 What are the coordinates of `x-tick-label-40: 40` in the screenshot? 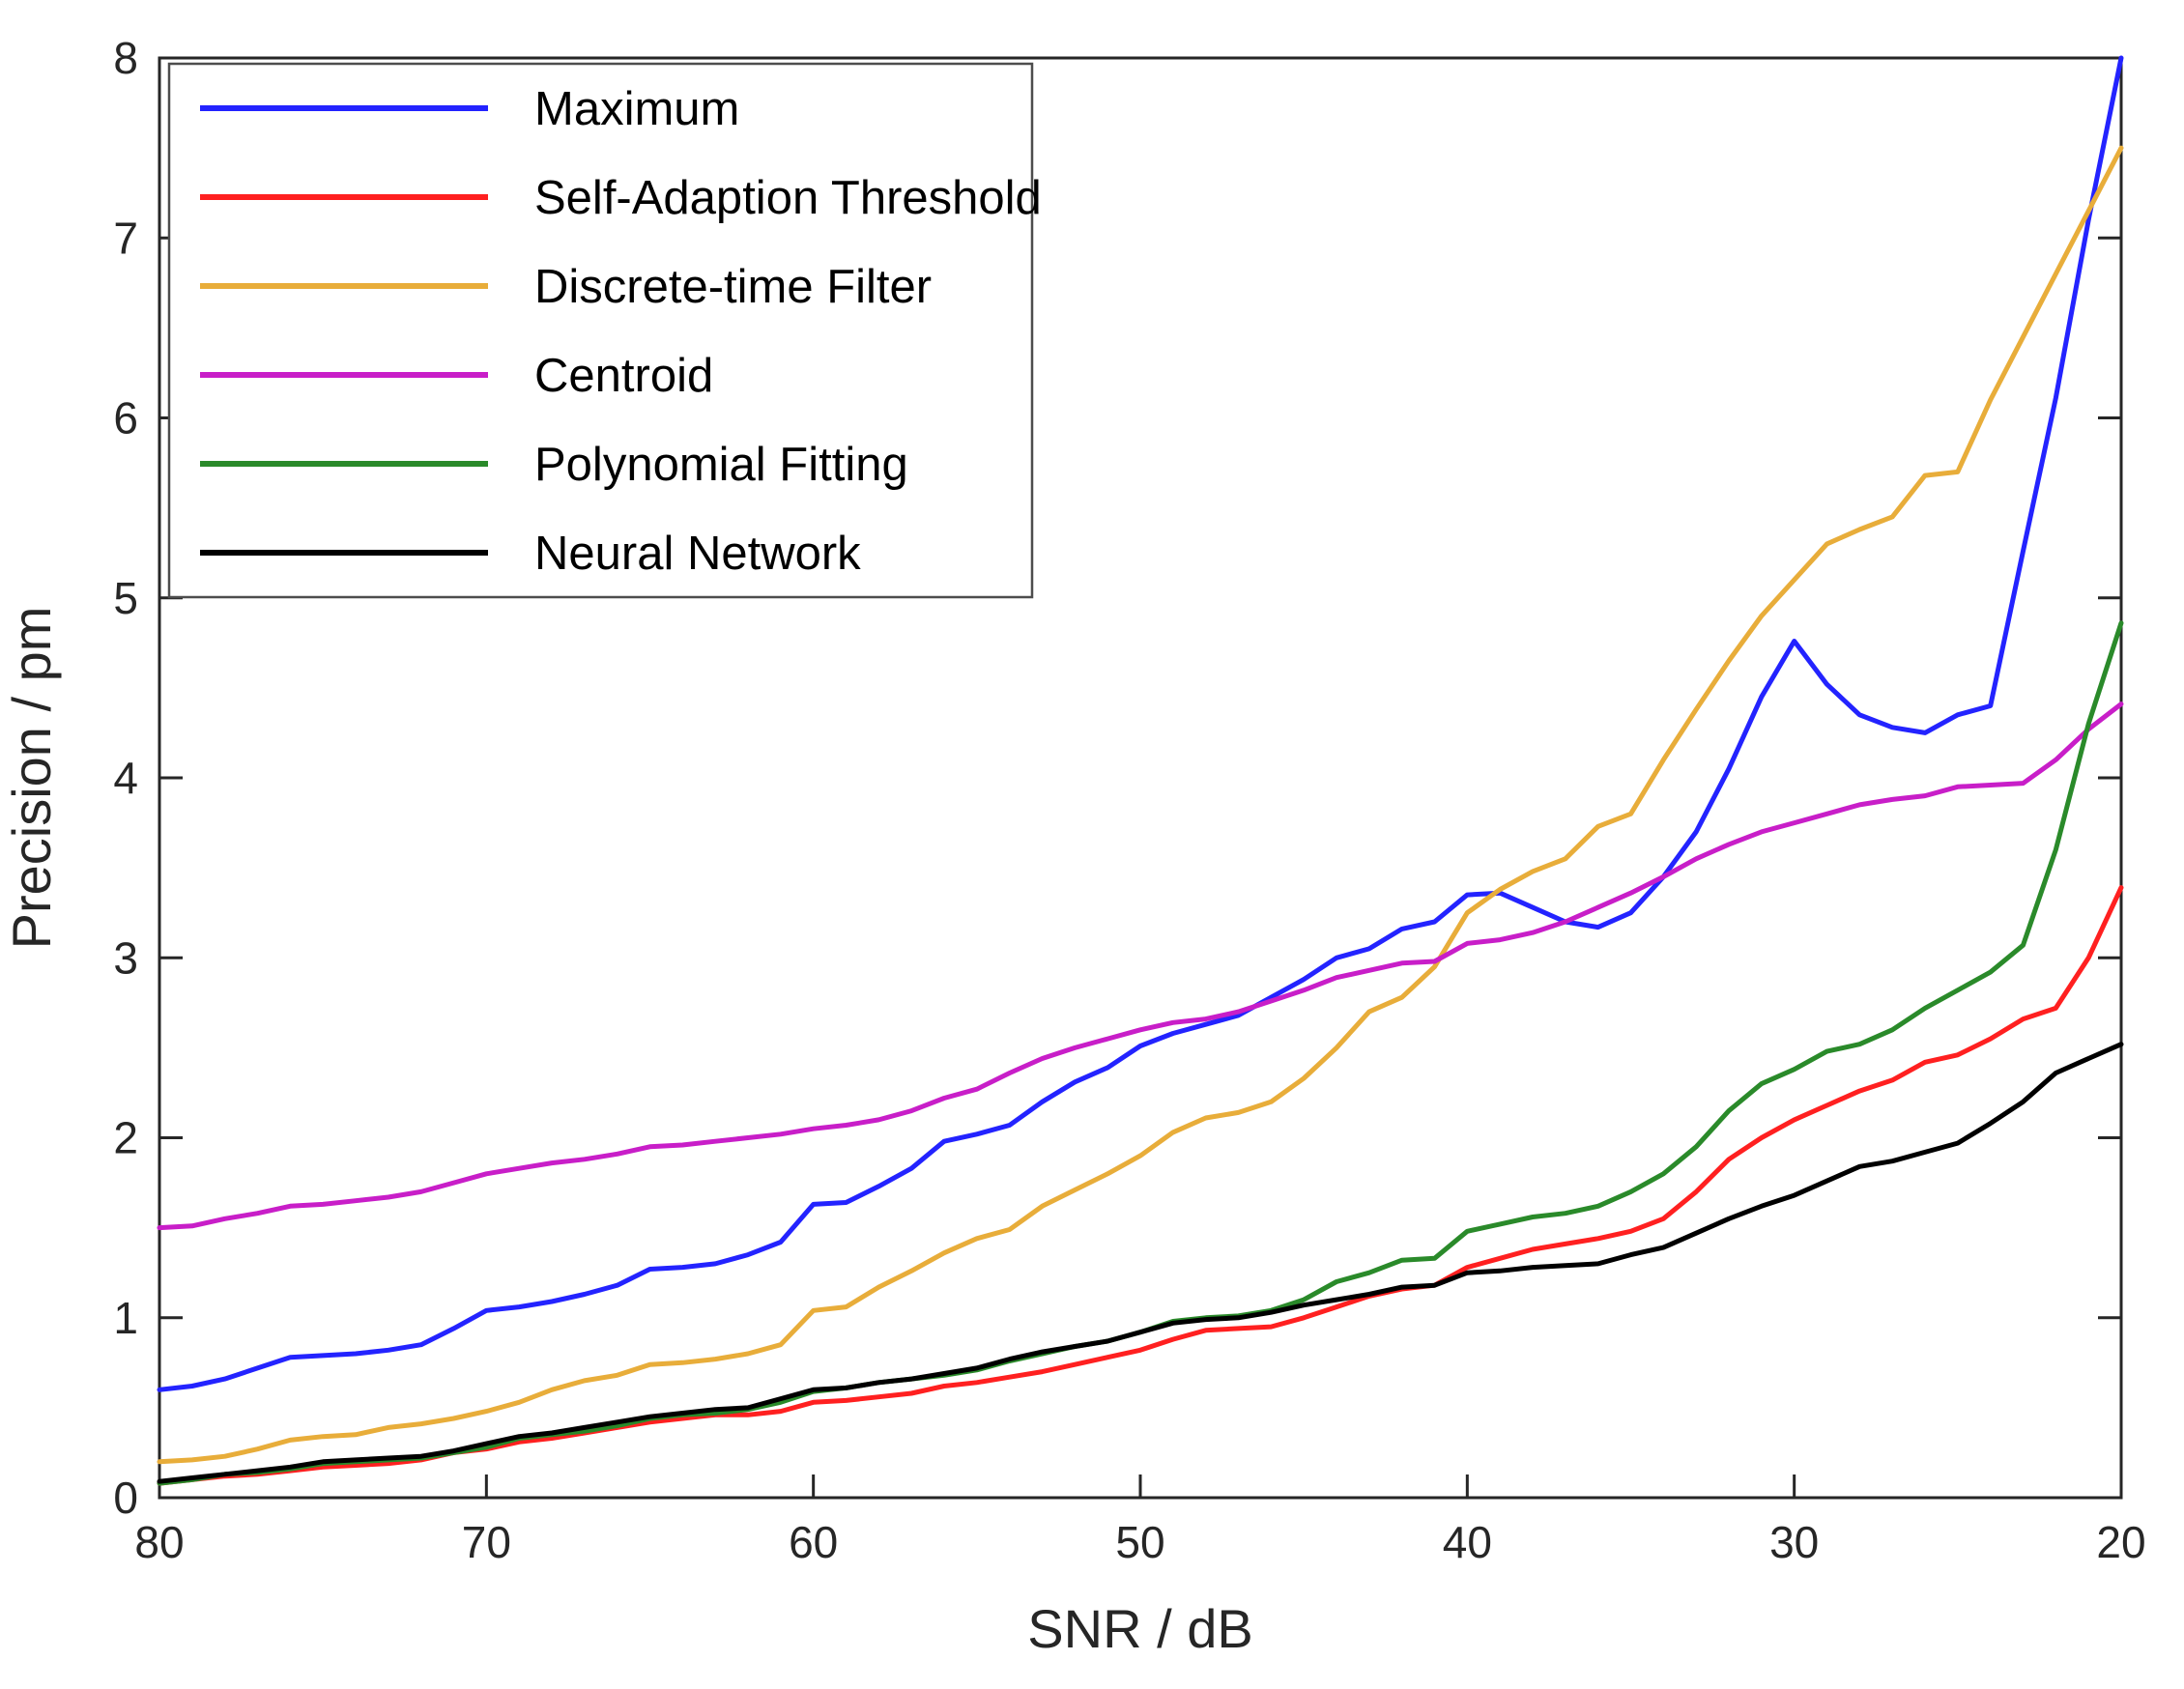 It's located at (1468, 1542).